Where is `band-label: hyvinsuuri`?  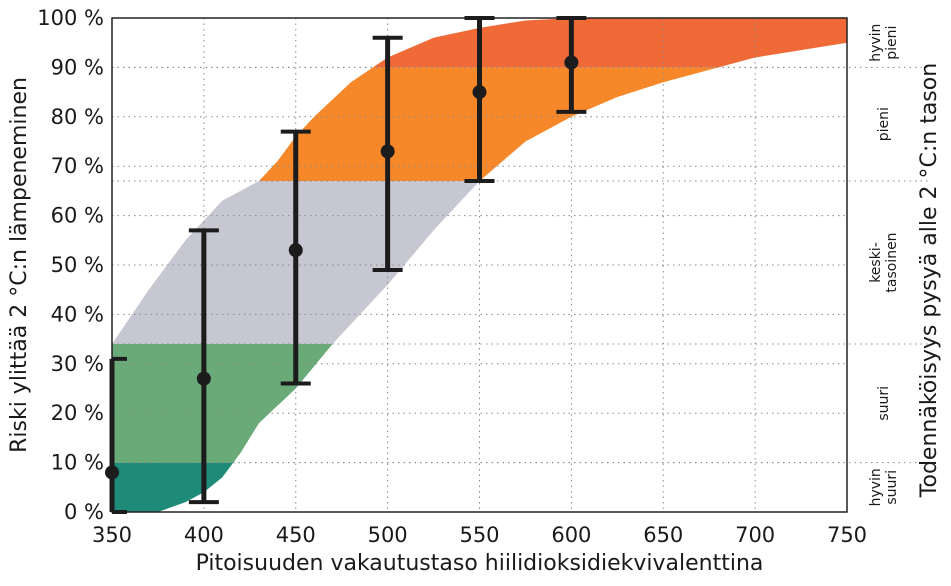 band-label: hyvinsuuri is located at coordinates (884, 487).